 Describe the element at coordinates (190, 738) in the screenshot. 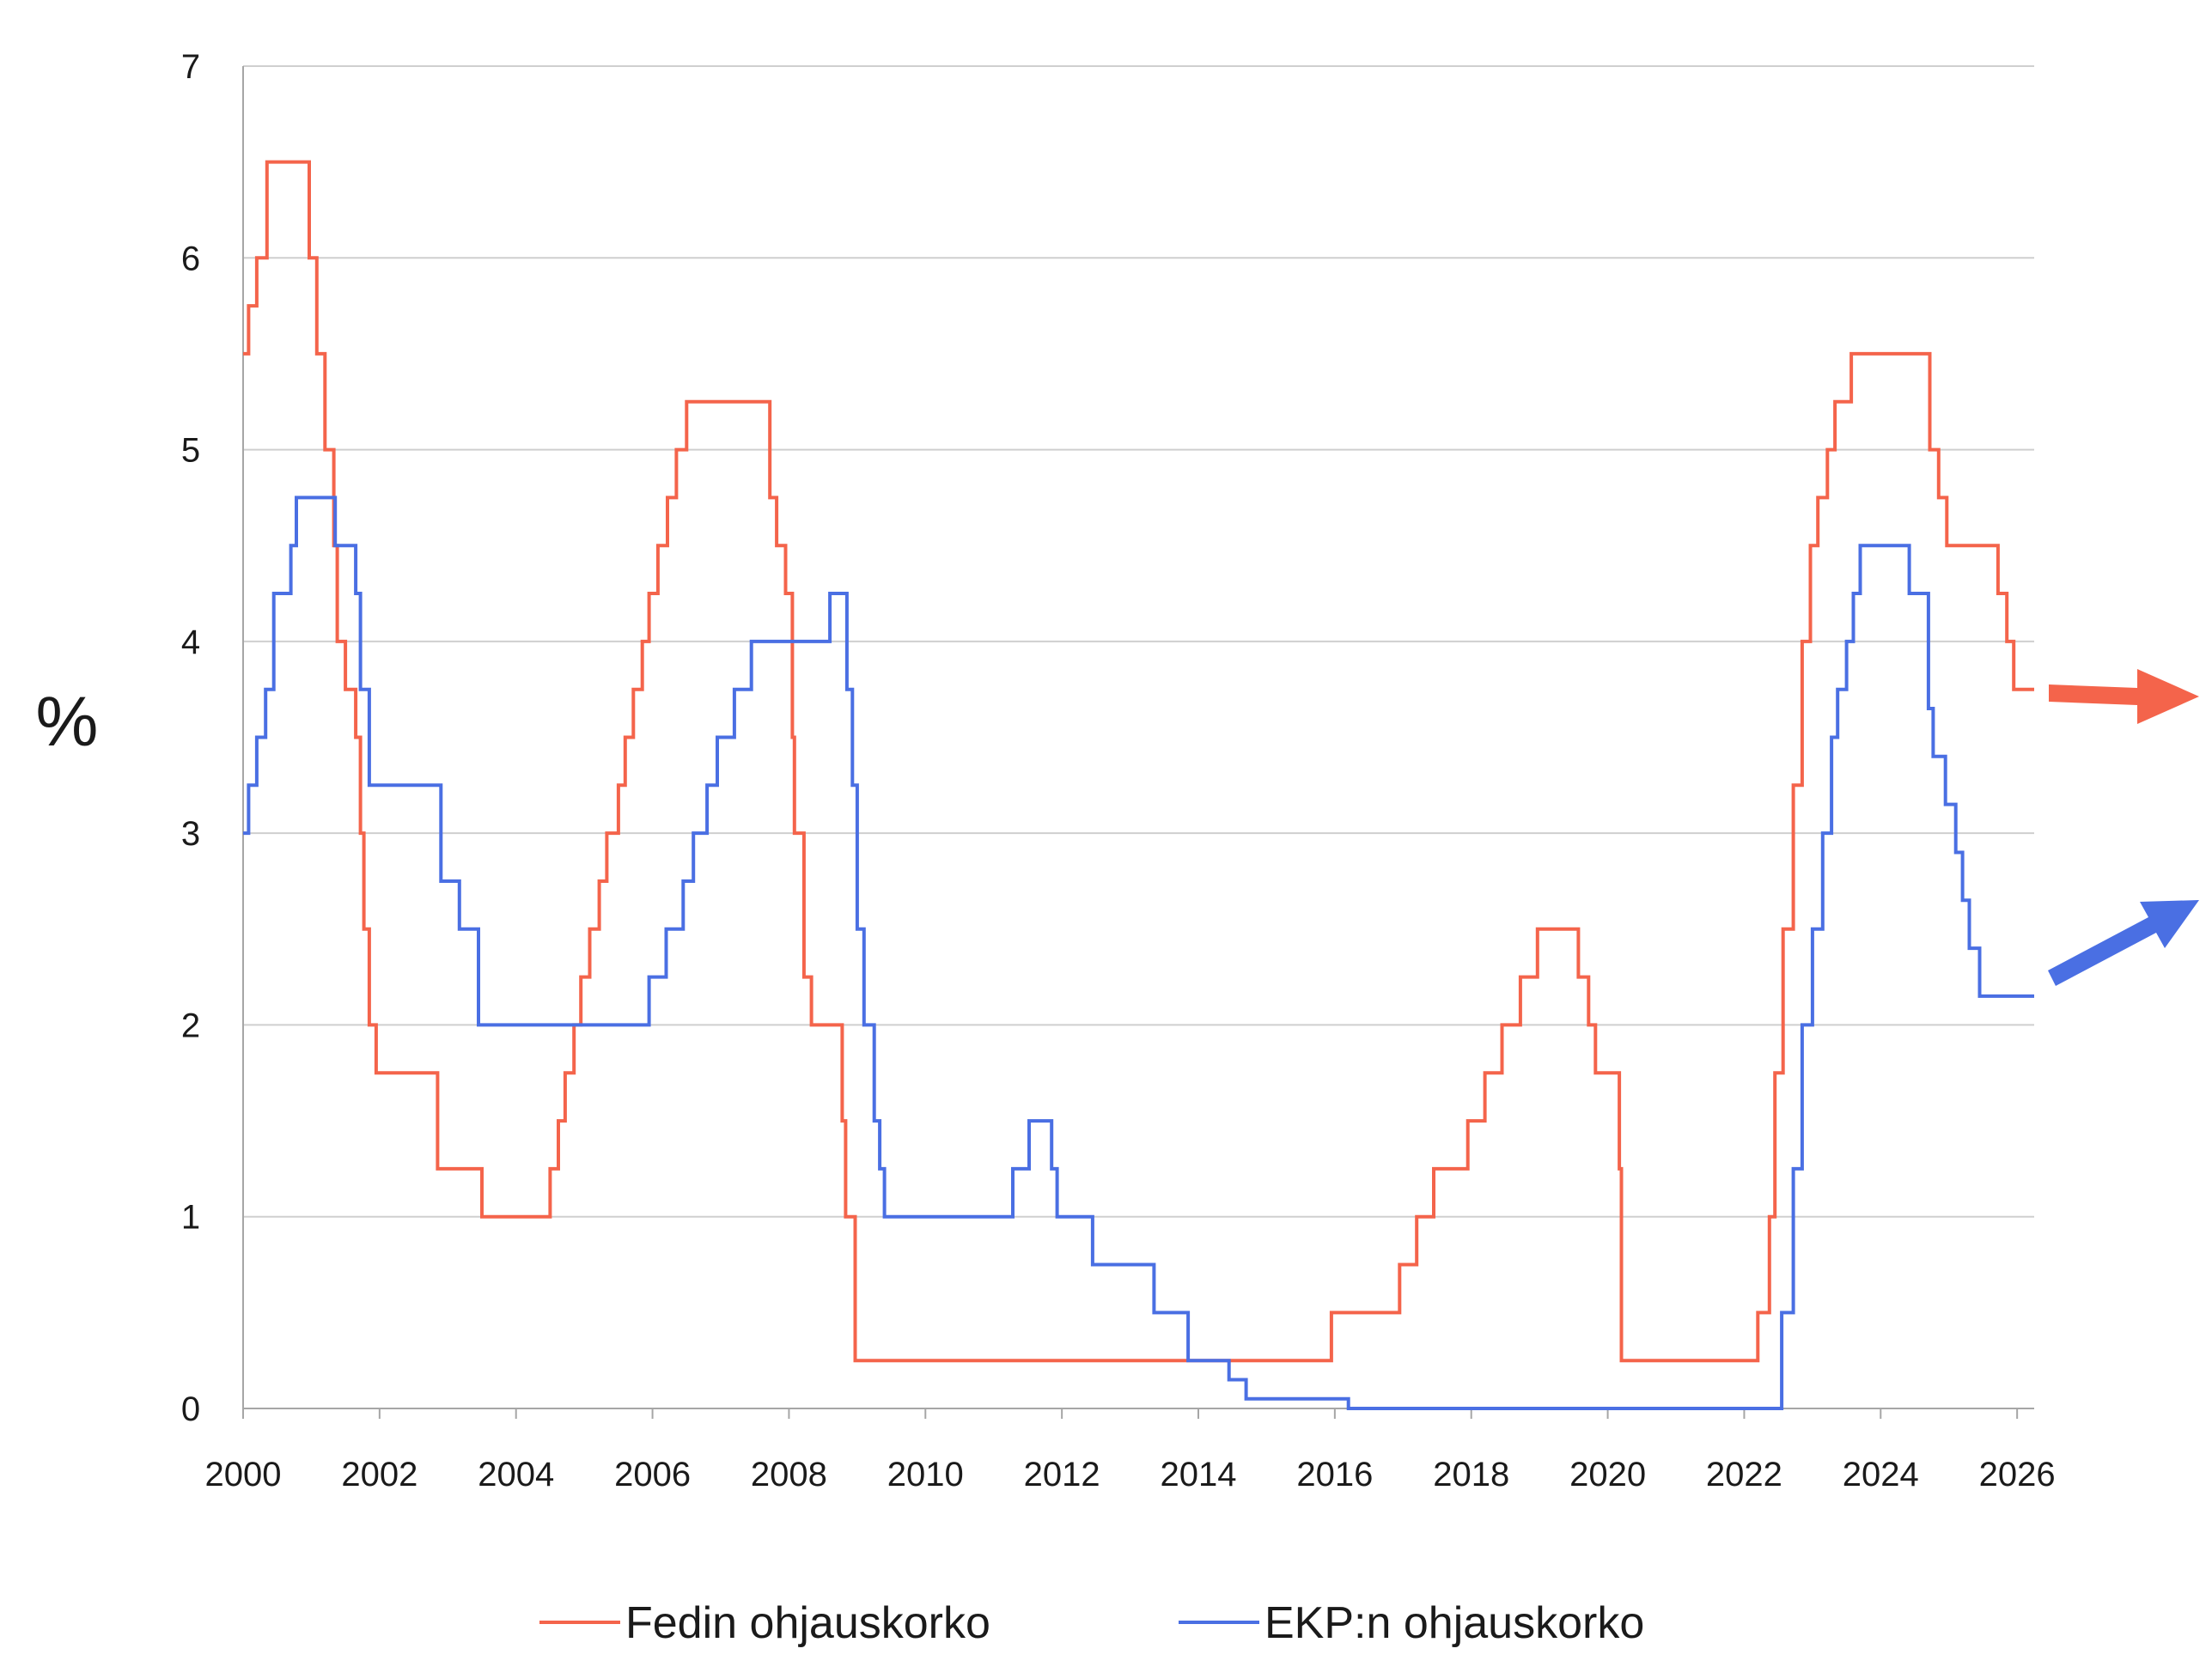

I see `y-axis: 0 1 2 3 4 5 6 7` at that location.